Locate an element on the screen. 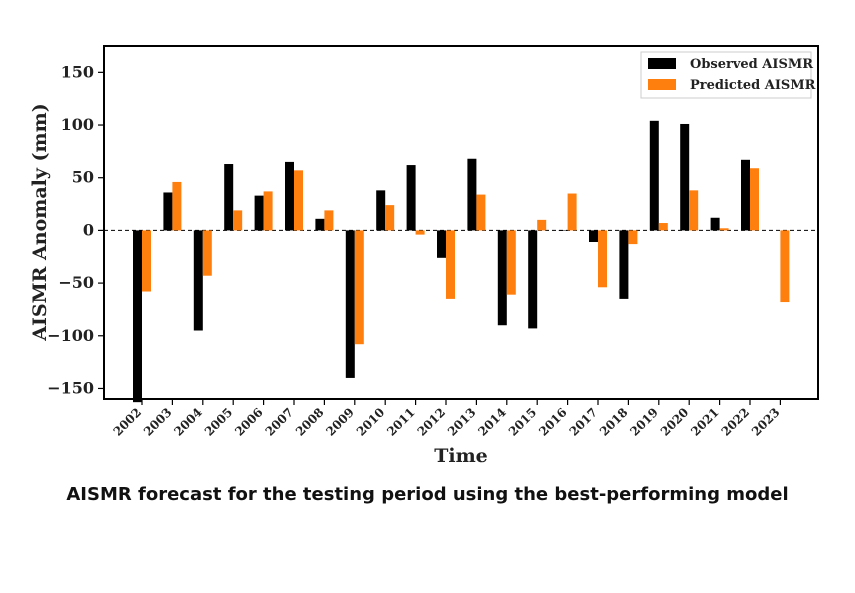 Image resolution: width=855 pixels, height=593 pixels. bar-predicted-2003 is located at coordinates (177, 206).